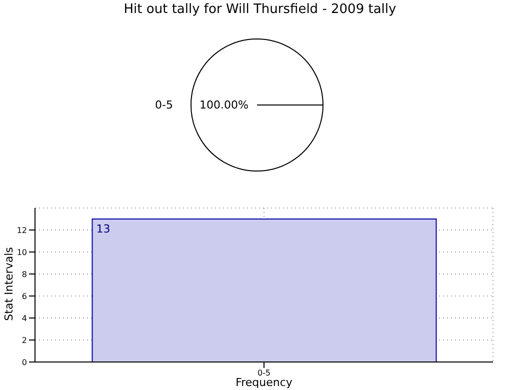 The height and width of the screenshot is (390, 520). What do you see at coordinates (224, 105) in the screenshot?
I see `data-label: 100.00%` at bounding box center [224, 105].